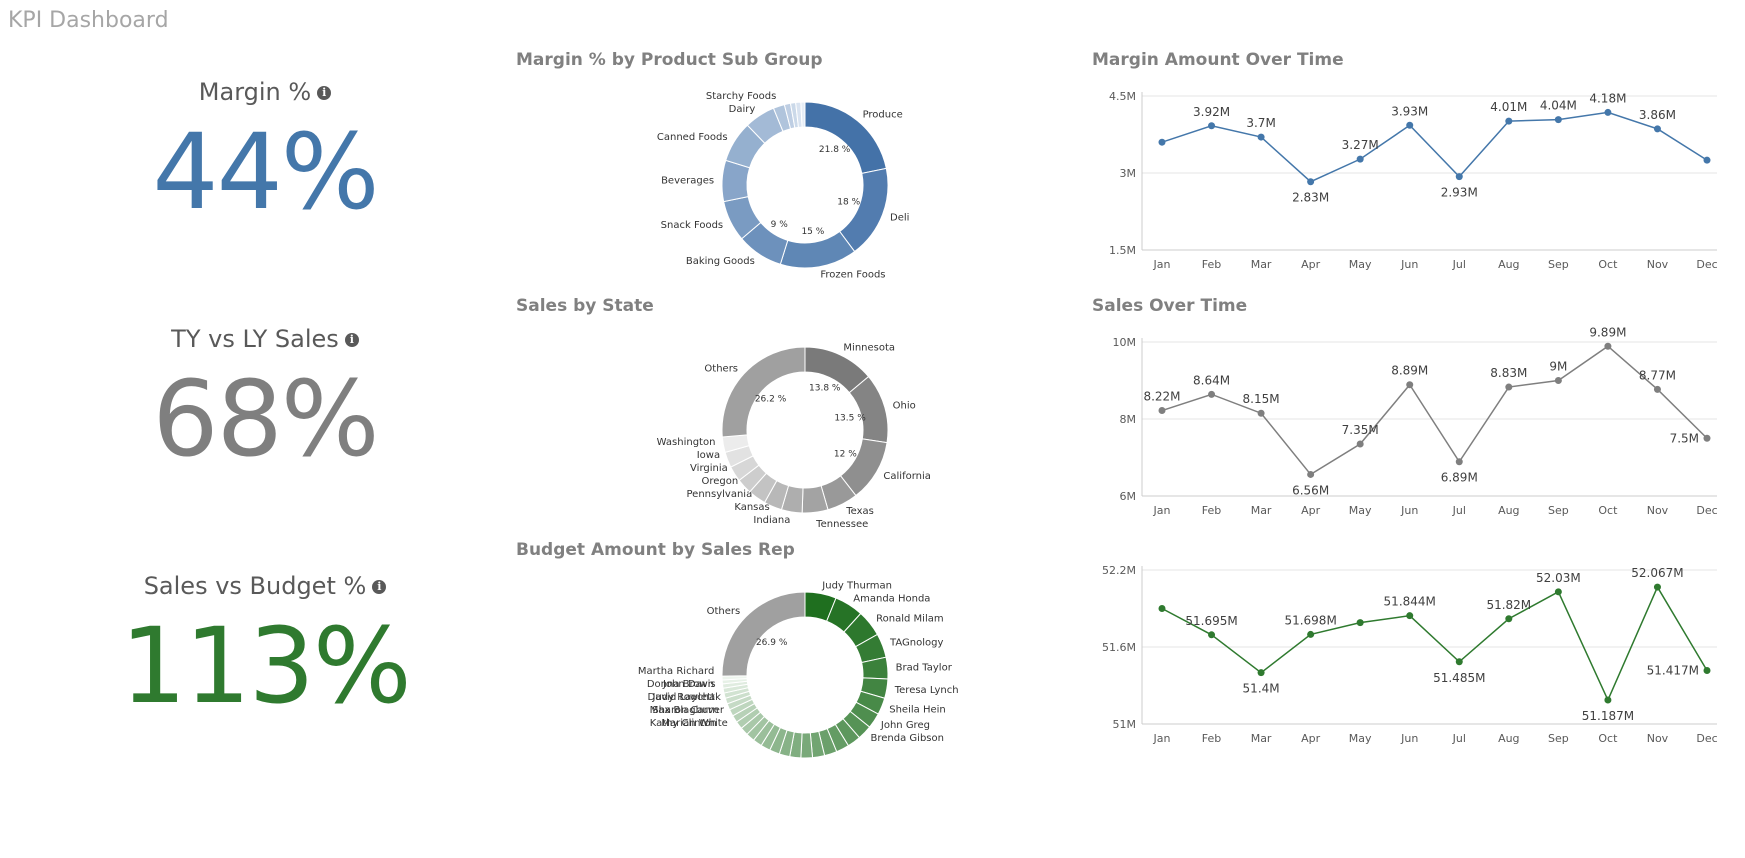  What do you see at coordinates (687, 180) in the screenshot?
I see `donut-category-label: Beverages` at bounding box center [687, 180].